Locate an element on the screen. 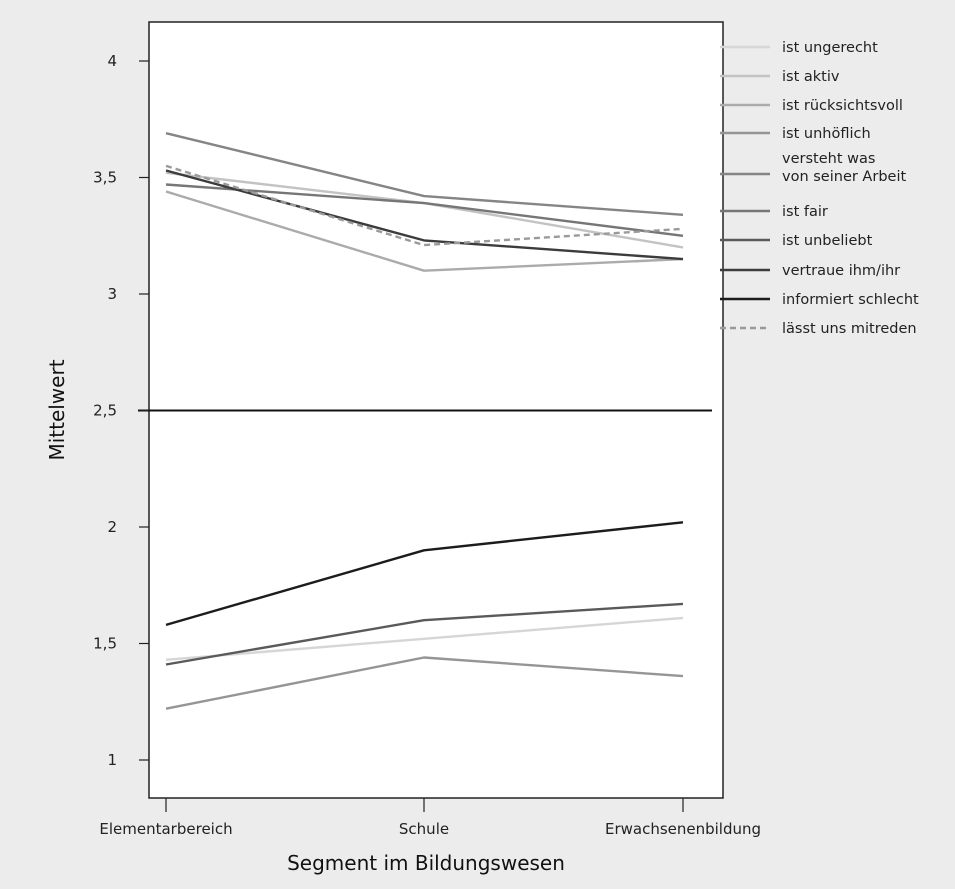 The height and width of the screenshot is (889, 955). x-tick-label: Elementarbereich is located at coordinates (165, 829).